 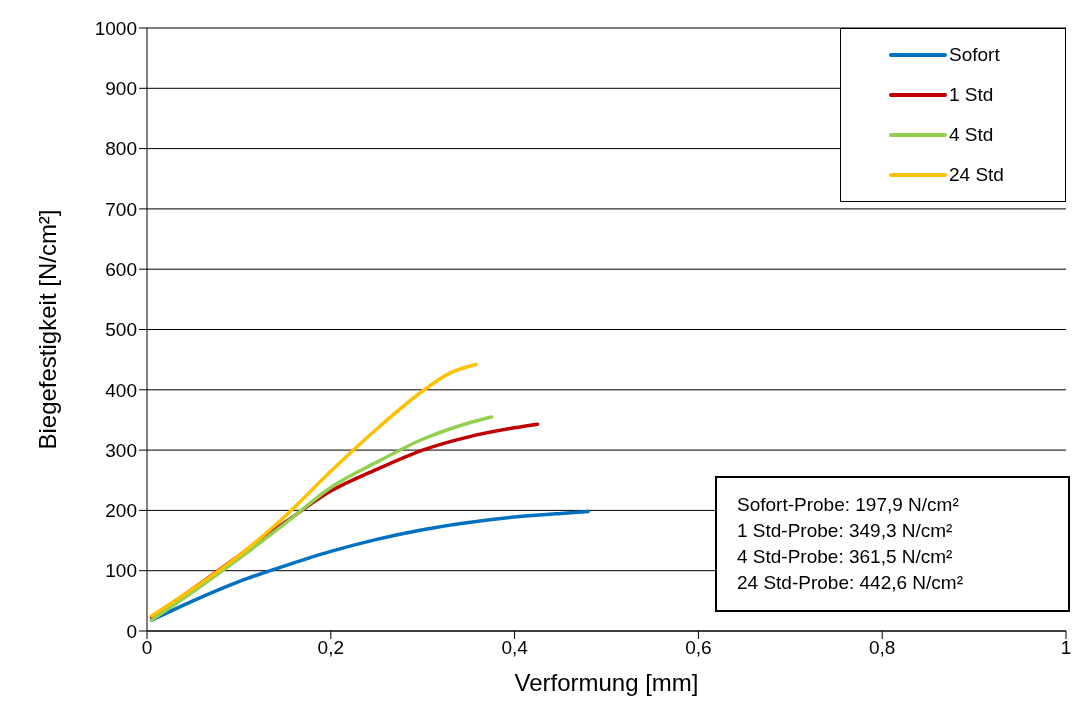 What do you see at coordinates (121, 149) in the screenshot?
I see `y-tick-label: 800` at bounding box center [121, 149].